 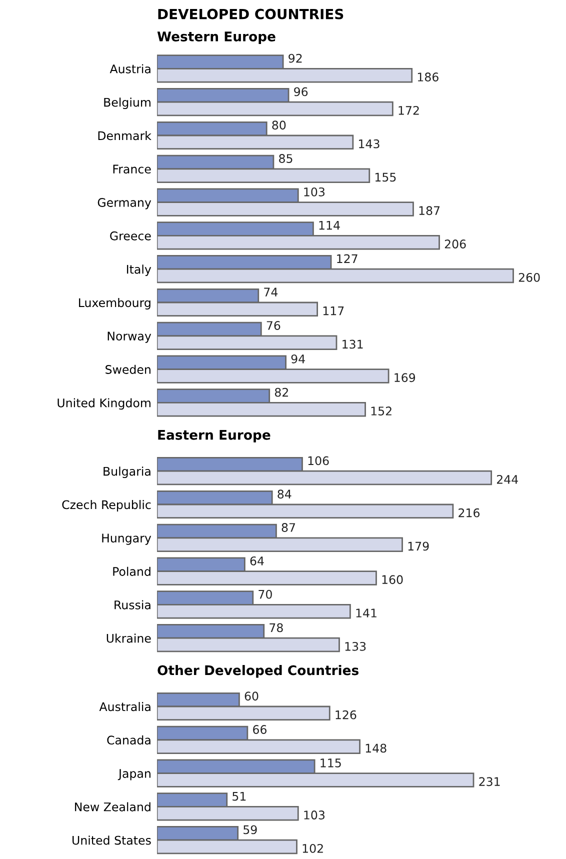 What do you see at coordinates (250, 829) in the screenshot?
I see `data-label: 59` at bounding box center [250, 829].